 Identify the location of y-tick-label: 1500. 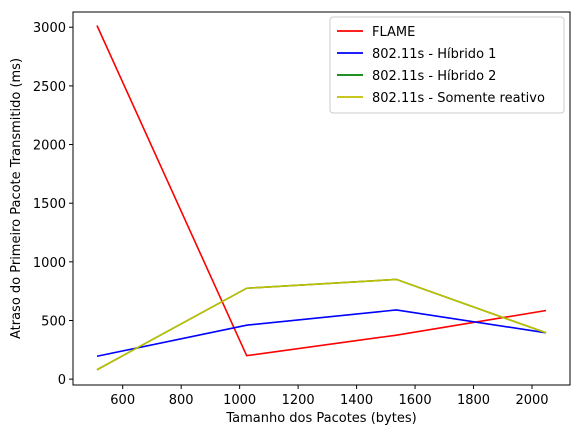
(49, 204).